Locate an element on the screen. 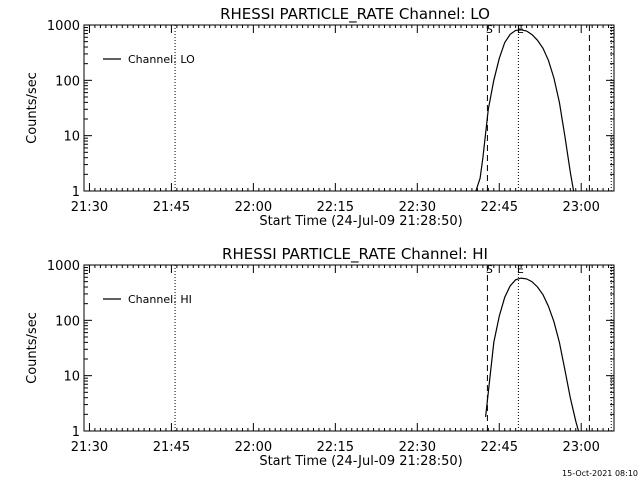  legend-label: Channel: HI is located at coordinates (160, 299).